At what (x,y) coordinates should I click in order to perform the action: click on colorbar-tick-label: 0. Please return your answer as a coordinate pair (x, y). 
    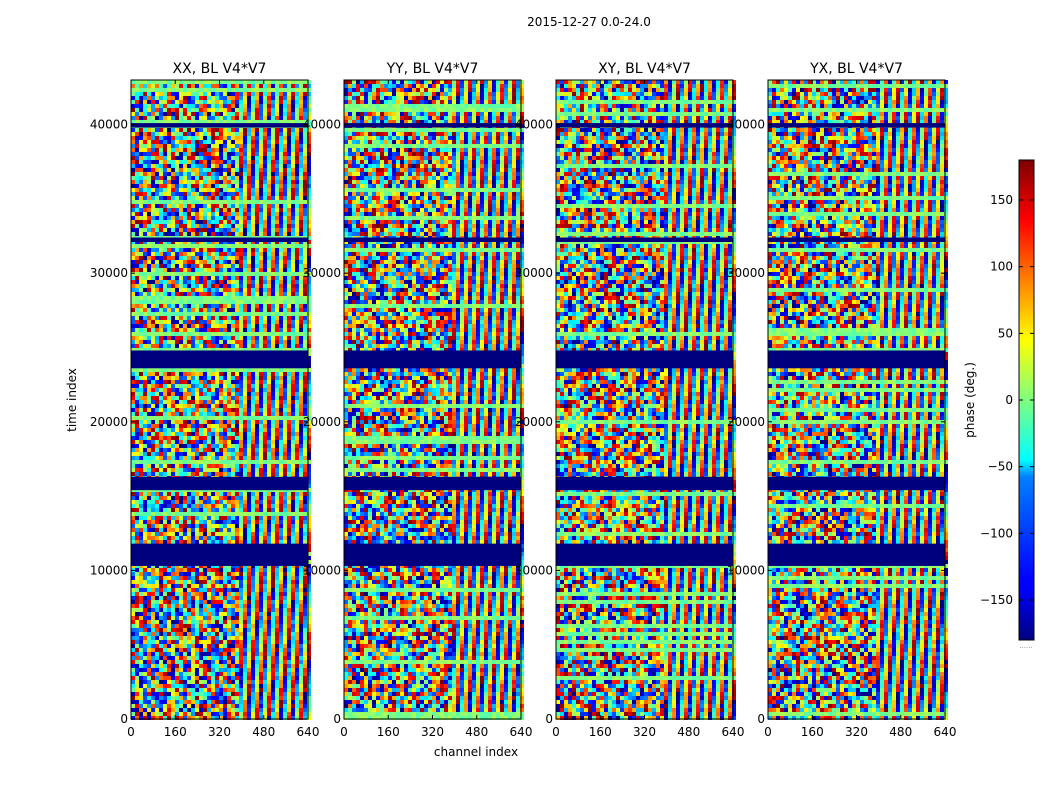
    Looking at the image, I should click on (1009, 400).